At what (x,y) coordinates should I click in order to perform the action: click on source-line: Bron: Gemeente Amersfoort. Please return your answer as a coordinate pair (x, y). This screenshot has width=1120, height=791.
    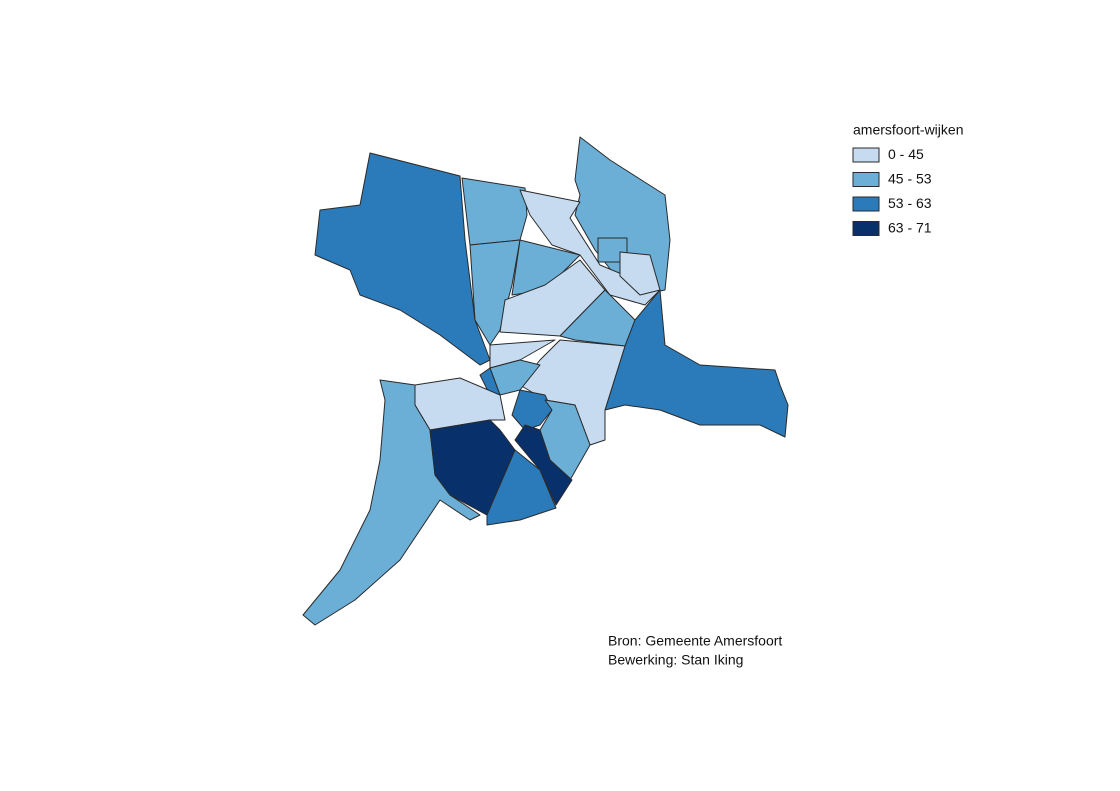
    Looking at the image, I should click on (695, 641).